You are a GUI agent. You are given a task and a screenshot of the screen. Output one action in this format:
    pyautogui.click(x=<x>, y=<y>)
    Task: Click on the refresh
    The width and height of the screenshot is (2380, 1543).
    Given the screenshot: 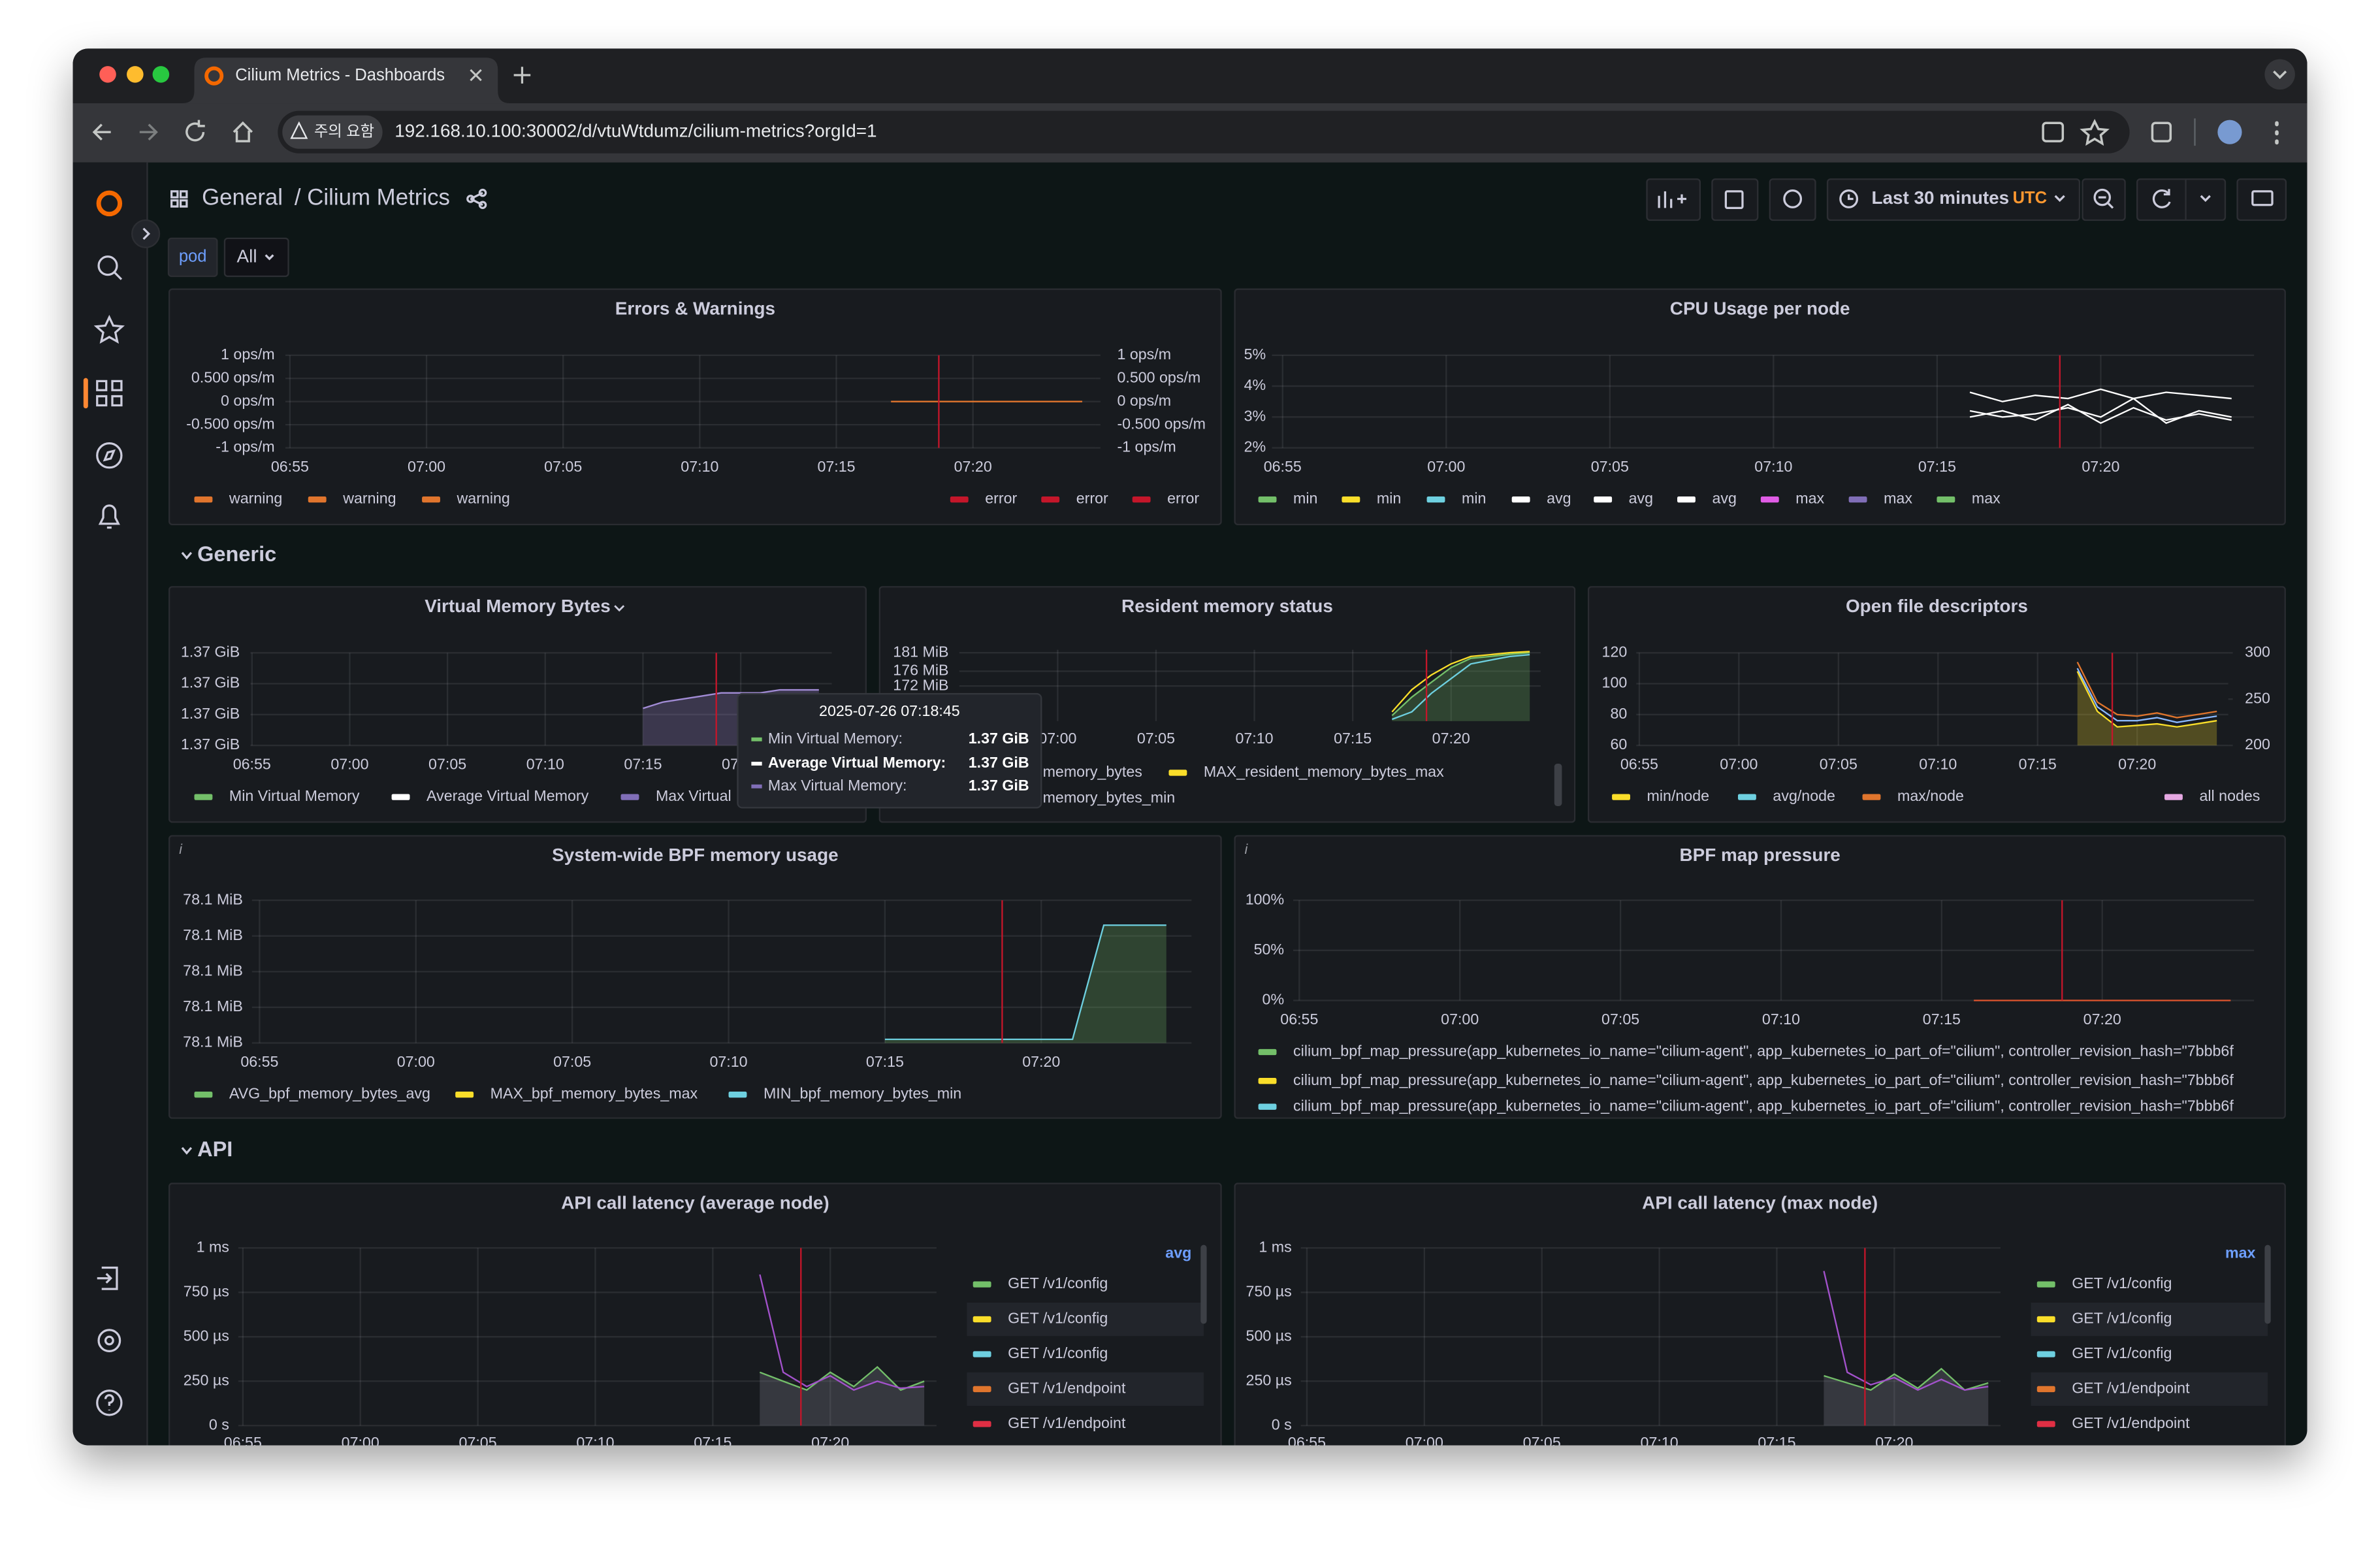 What is the action you would take?
    pyautogui.click(x=2181, y=199)
    